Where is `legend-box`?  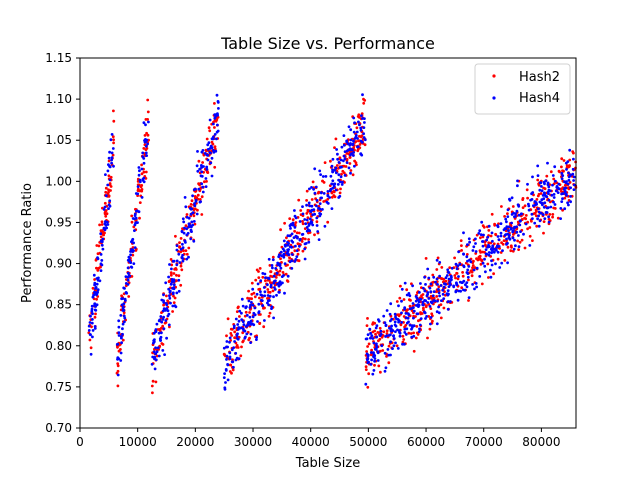 legend-box is located at coordinates (522, 89).